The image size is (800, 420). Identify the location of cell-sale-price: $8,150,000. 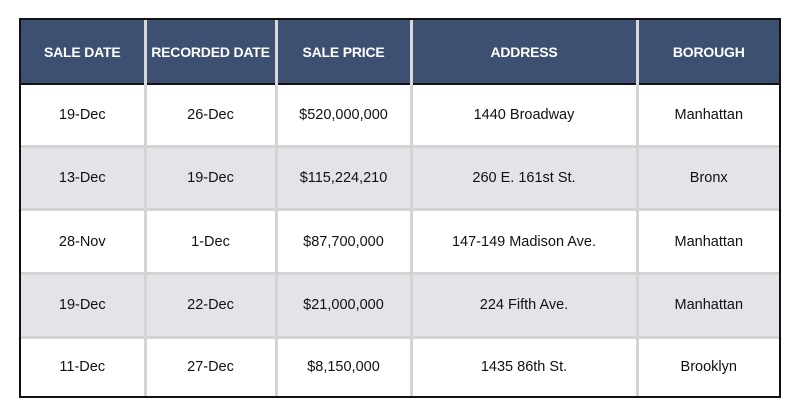
(342, 365).